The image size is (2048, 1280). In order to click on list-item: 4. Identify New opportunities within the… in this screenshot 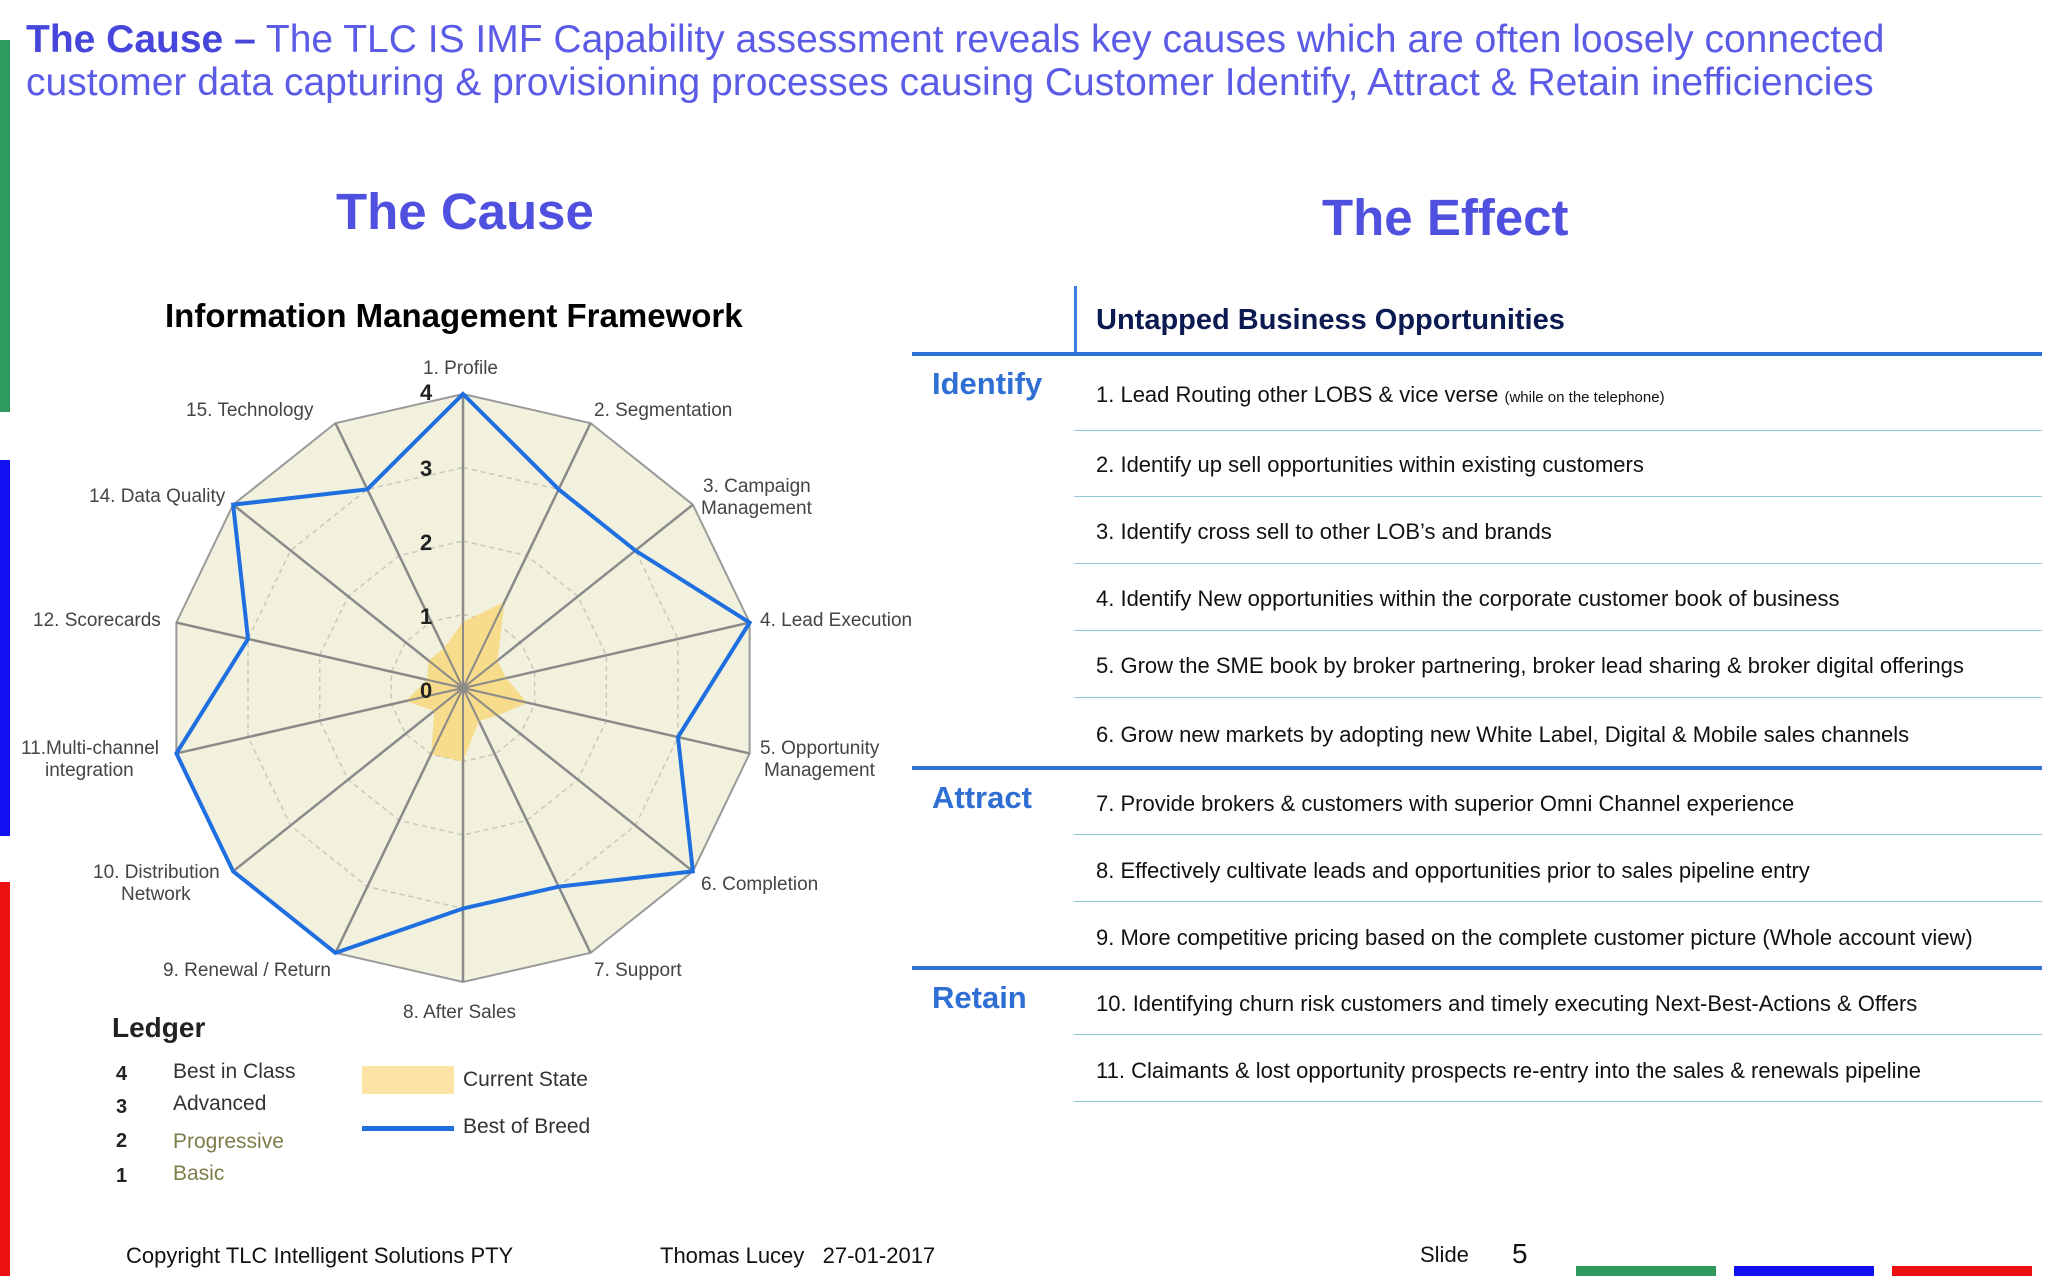, I will do `click(1468, 598)`.